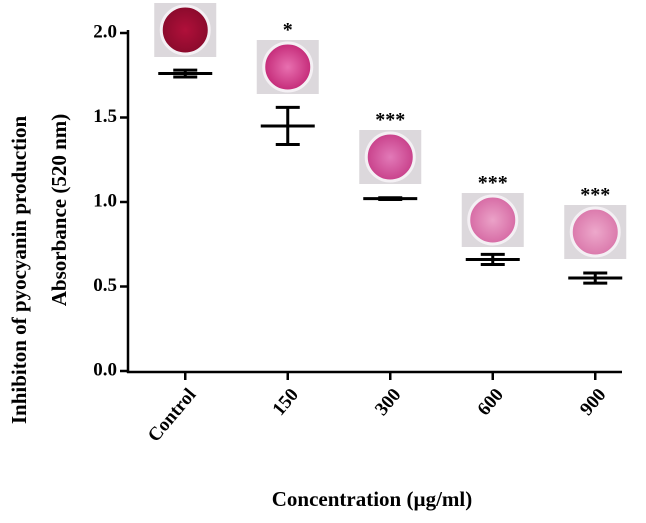 The image size is (646, 523). What do you see at coordinates (286, 402) in the screenshot?
I see `x-tick-label: 150` at bounding box center [286, 402].